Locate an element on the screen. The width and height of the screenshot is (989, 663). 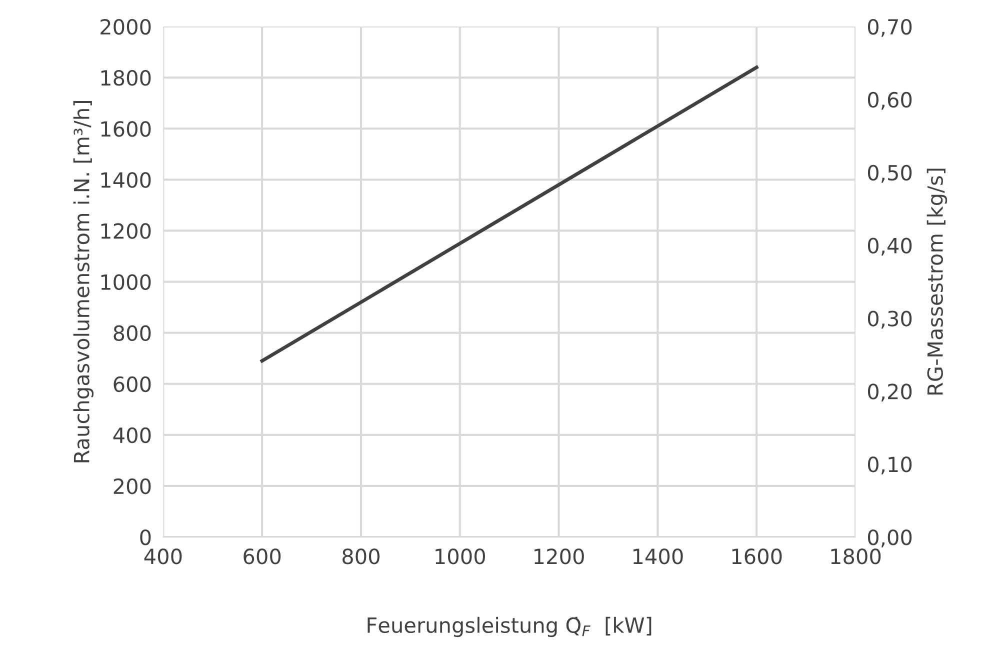
y2-tick-label: 0,40 is located at coordinates (890, 247).